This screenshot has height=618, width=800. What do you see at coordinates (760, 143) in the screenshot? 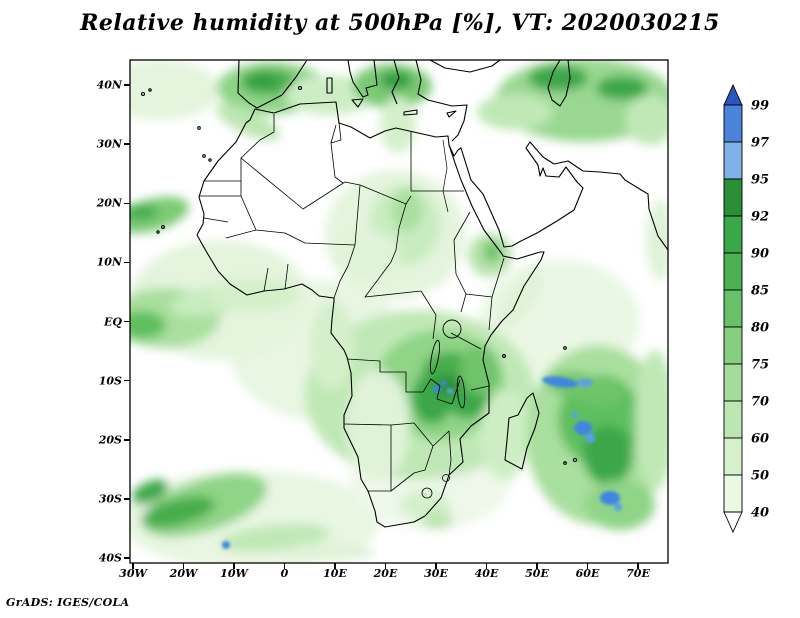
I see `colorbar-label: 97` at bounding box center [760, 143].